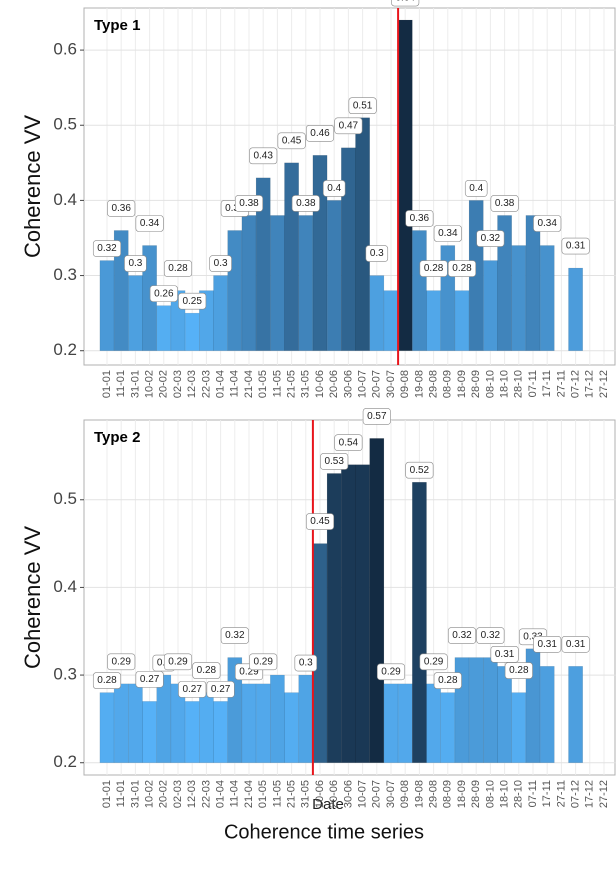 The image size is (616, 873). What do you see at coordinates (320, 133) in the screenshot?
I see `value-label-text: 0.46` at bounding box center [320, 133].